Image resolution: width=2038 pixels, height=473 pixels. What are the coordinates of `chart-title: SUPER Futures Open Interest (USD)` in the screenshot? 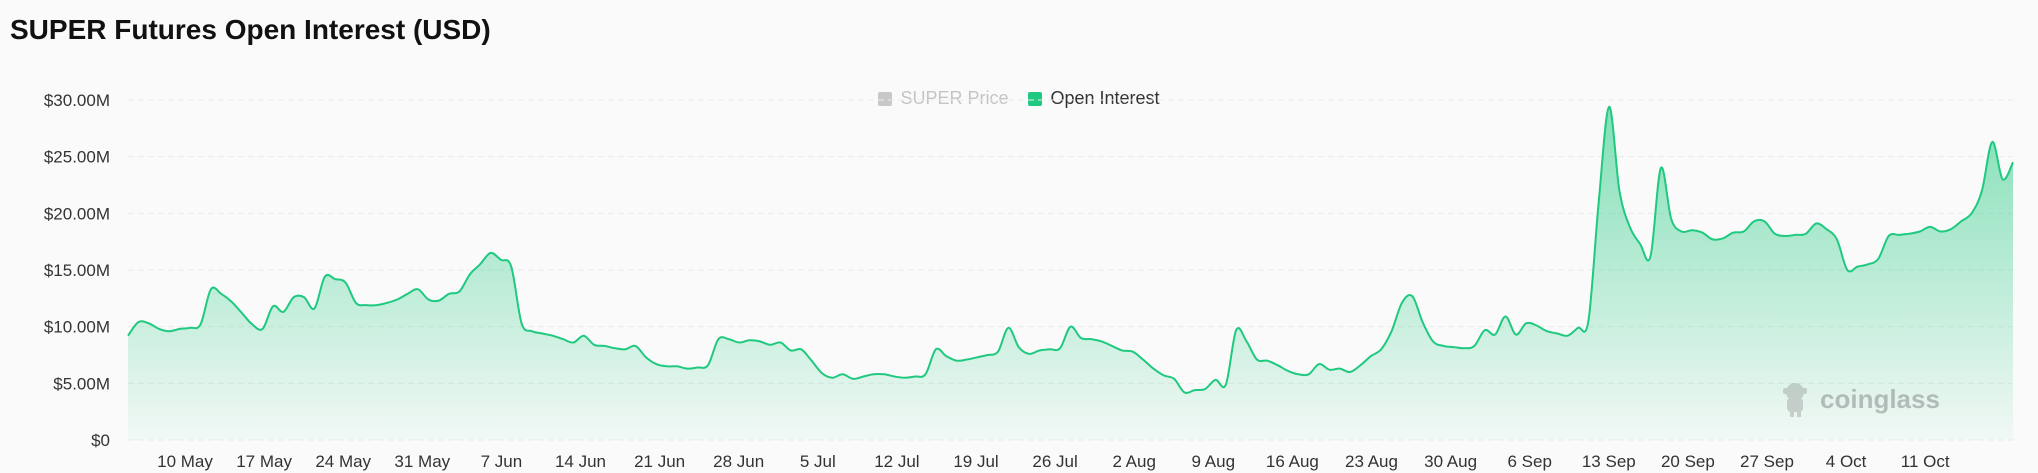 It's located at (250, 29).